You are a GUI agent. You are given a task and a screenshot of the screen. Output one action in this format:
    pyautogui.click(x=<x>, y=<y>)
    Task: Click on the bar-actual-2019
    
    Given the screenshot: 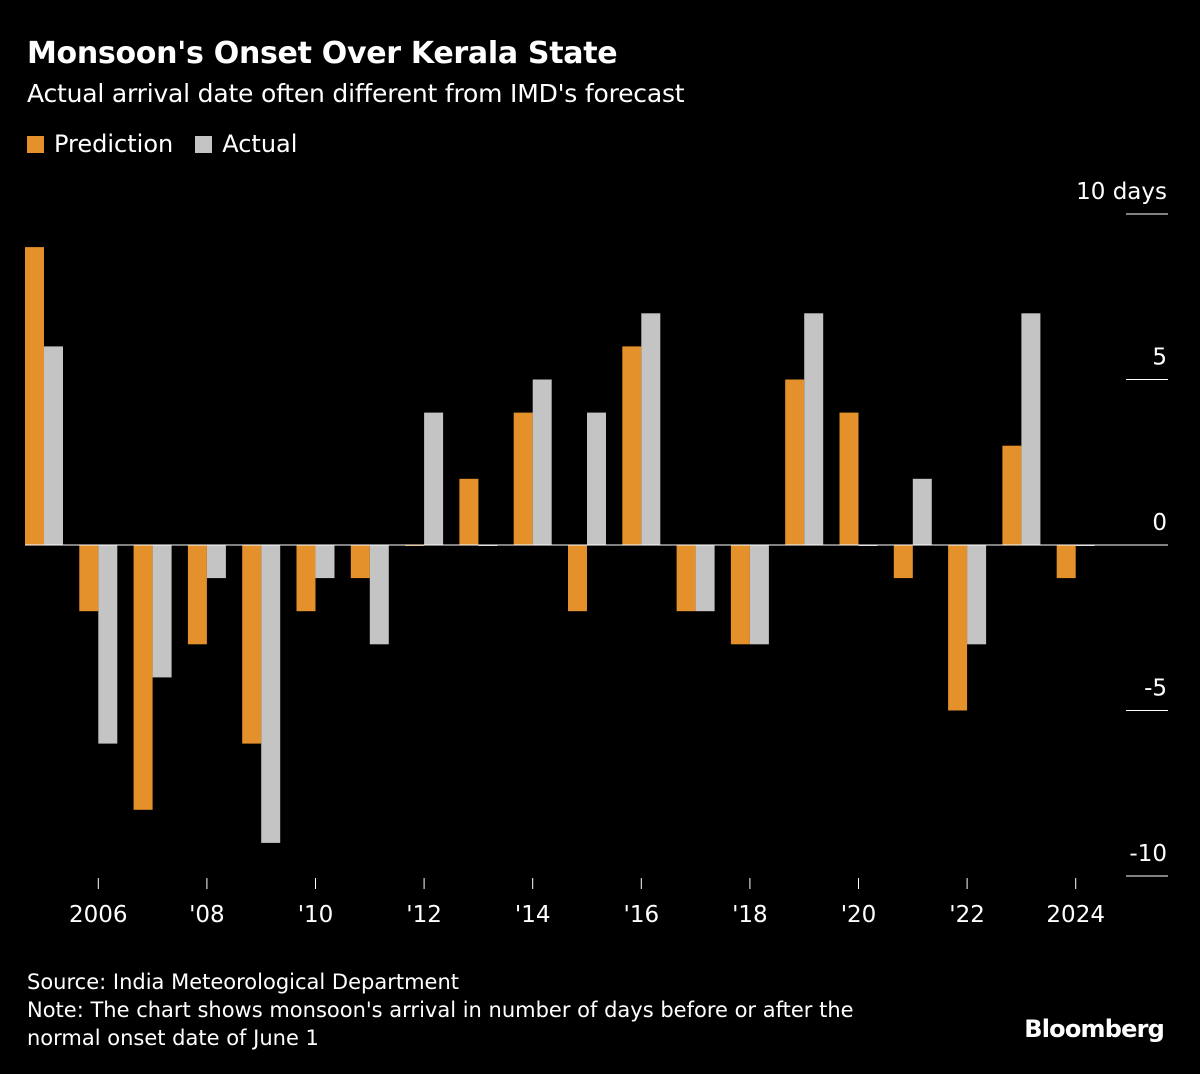 What is the action you would take?
    pyautogui.click(x=814, y=429)
    